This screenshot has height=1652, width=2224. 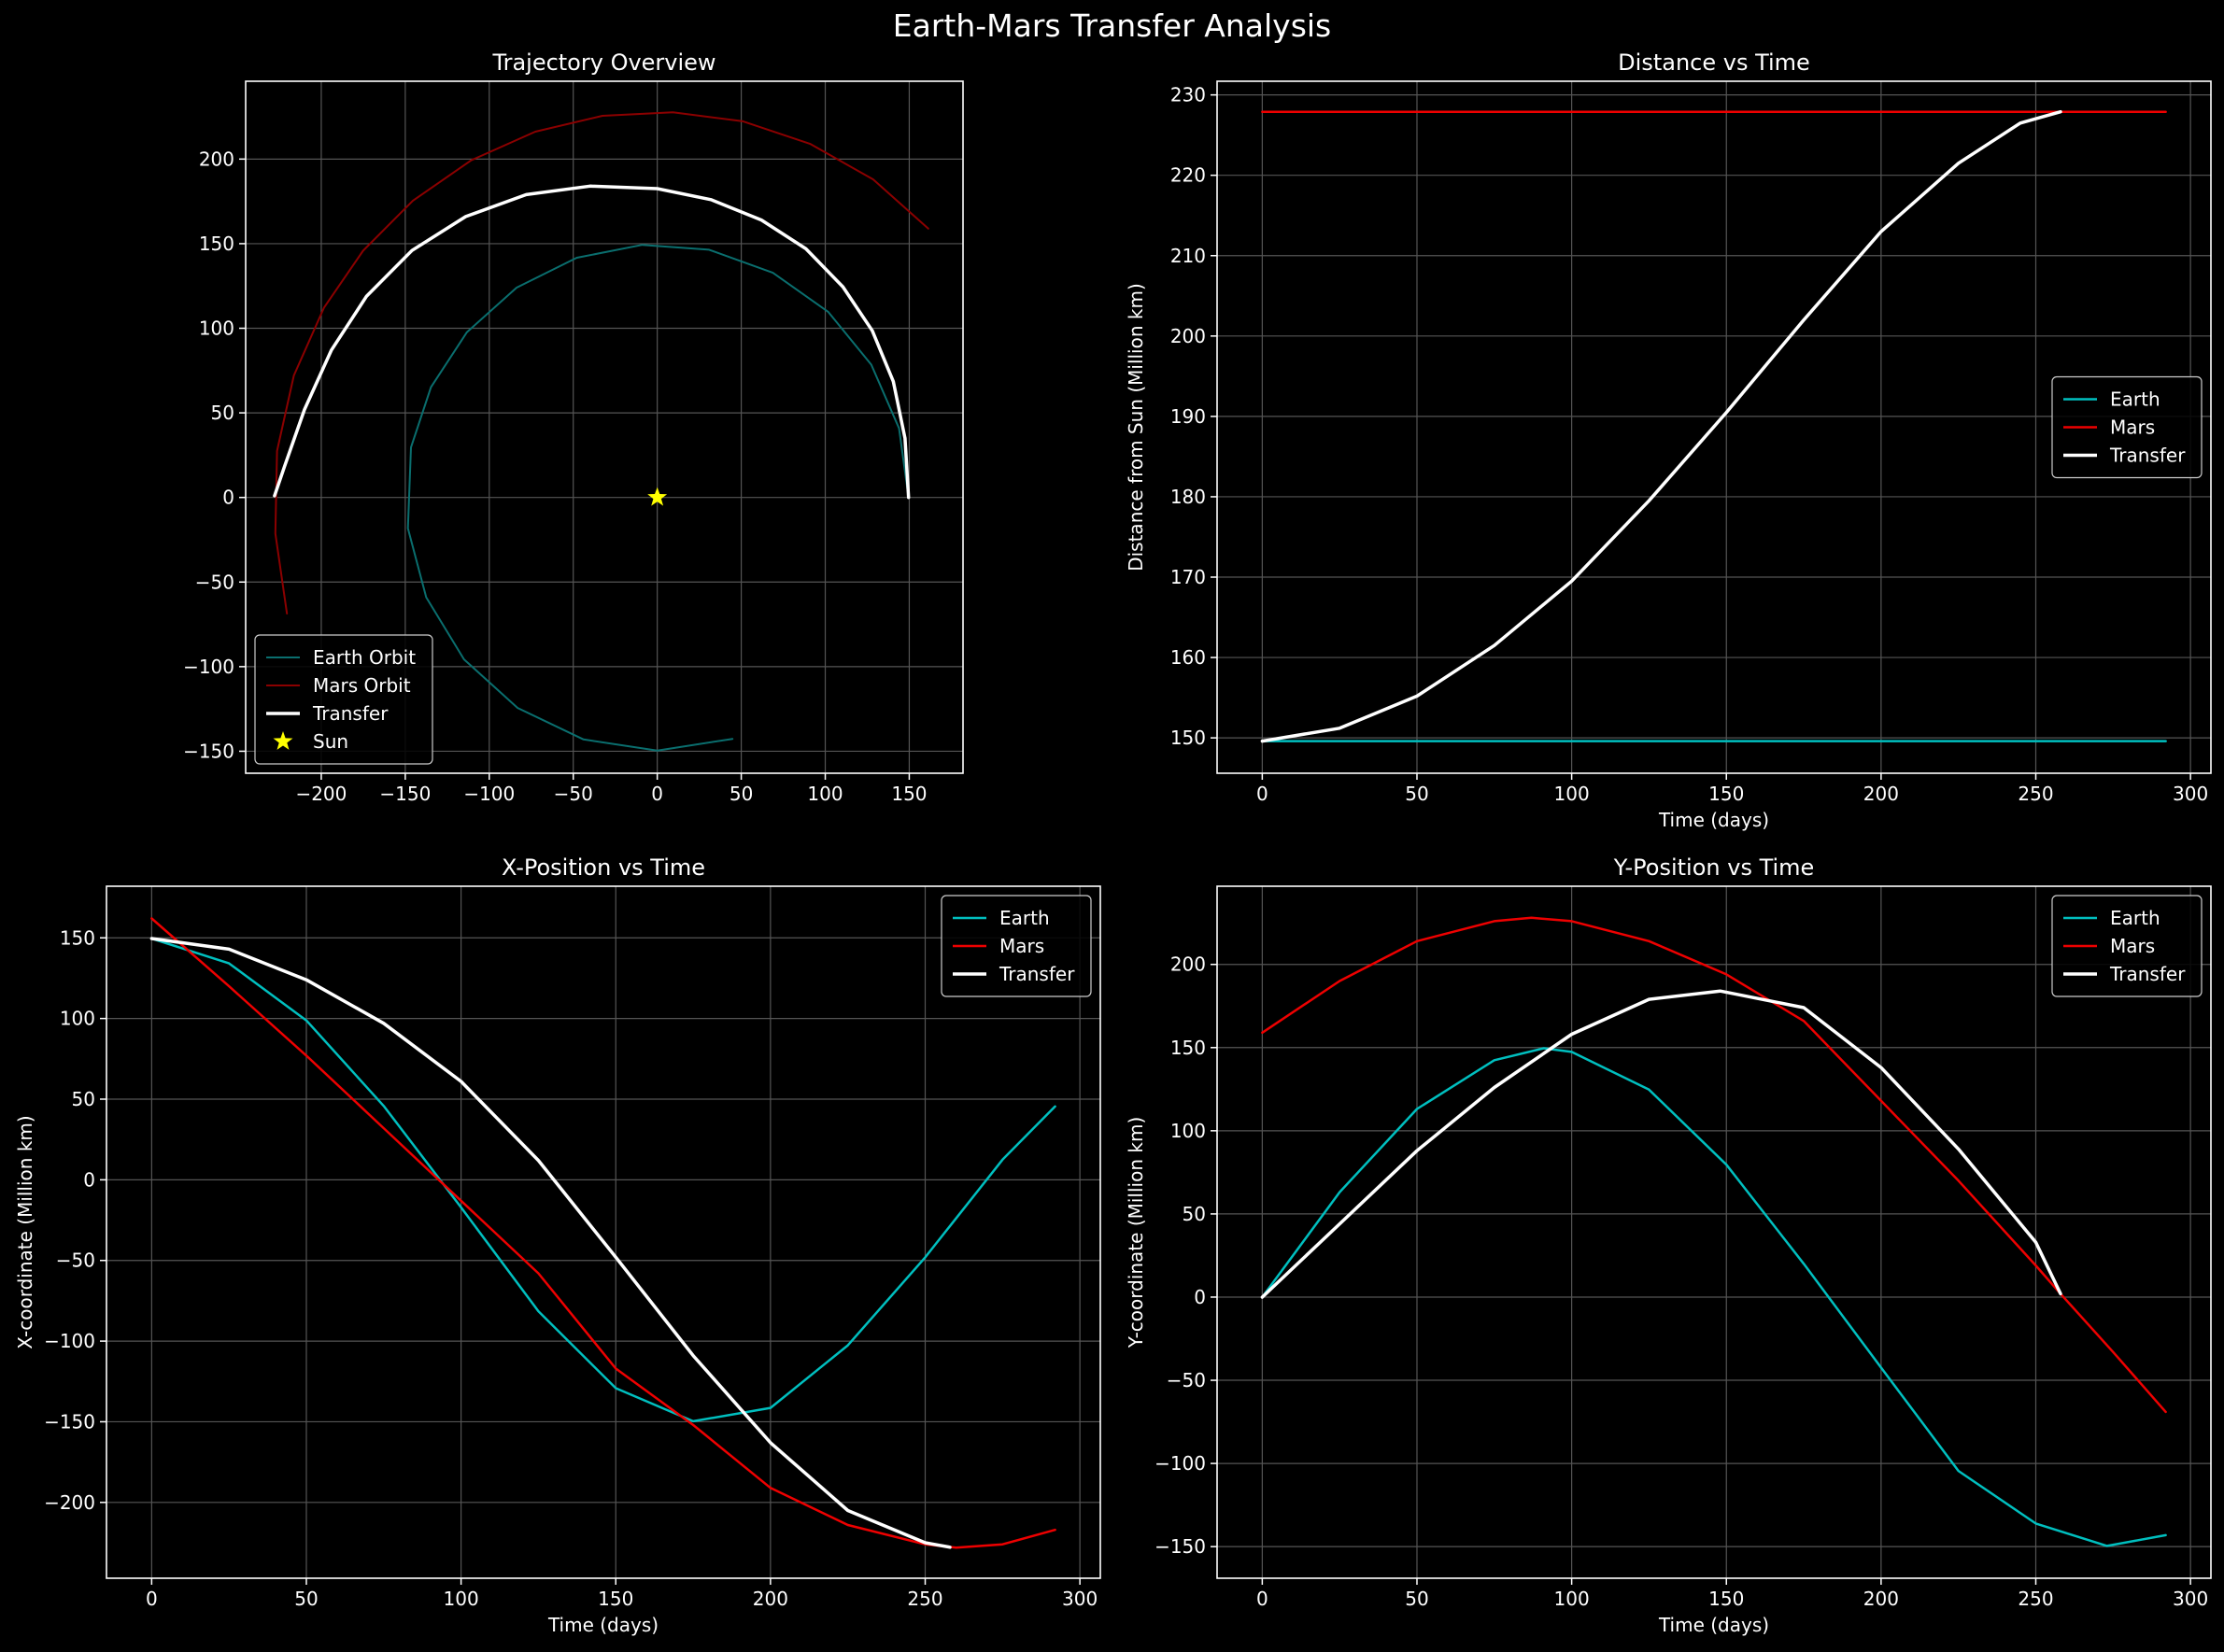 What do you see at coordinates (603, 867) in the screenshot?
I see `panel-title: X-Position vs Time` at bounding box center [603, 867].